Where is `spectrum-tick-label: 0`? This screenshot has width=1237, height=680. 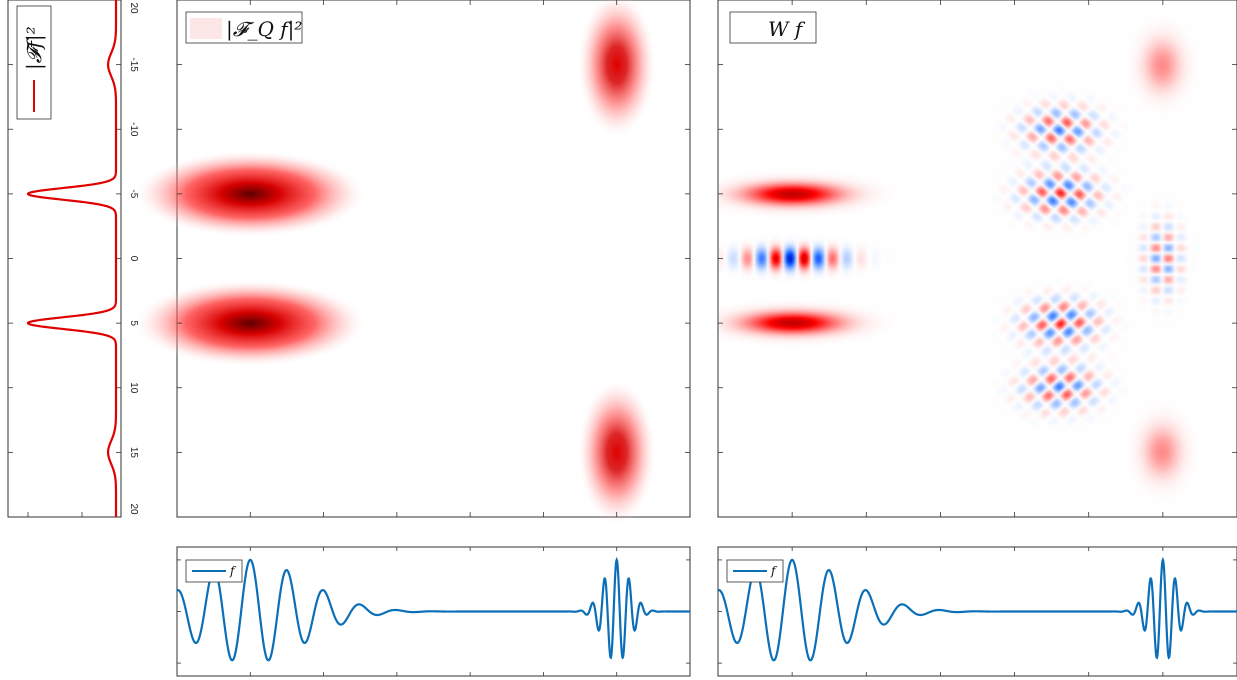 spectrum-tick-label: 0 is located at coordinates (133, 259).